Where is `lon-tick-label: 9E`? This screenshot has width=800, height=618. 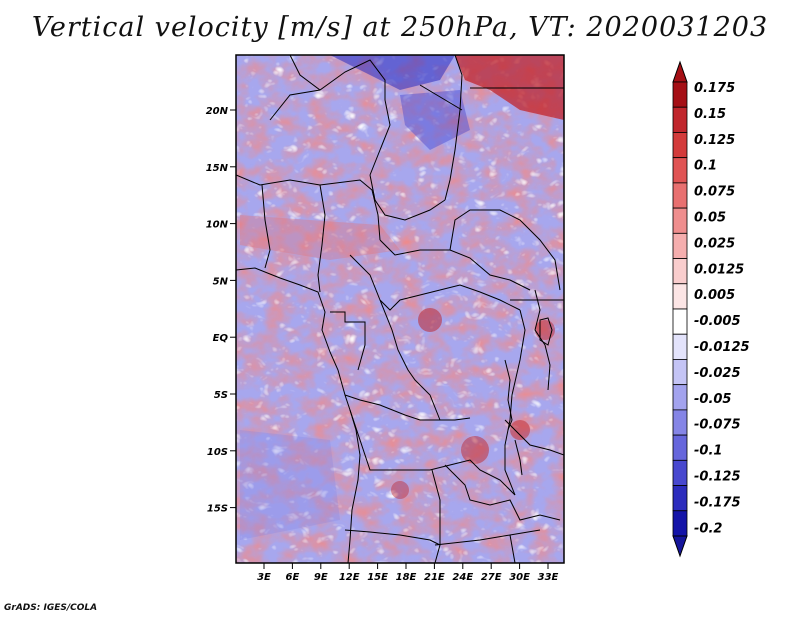 lon-tick-label: 9E is located at coordinates (321, 577).